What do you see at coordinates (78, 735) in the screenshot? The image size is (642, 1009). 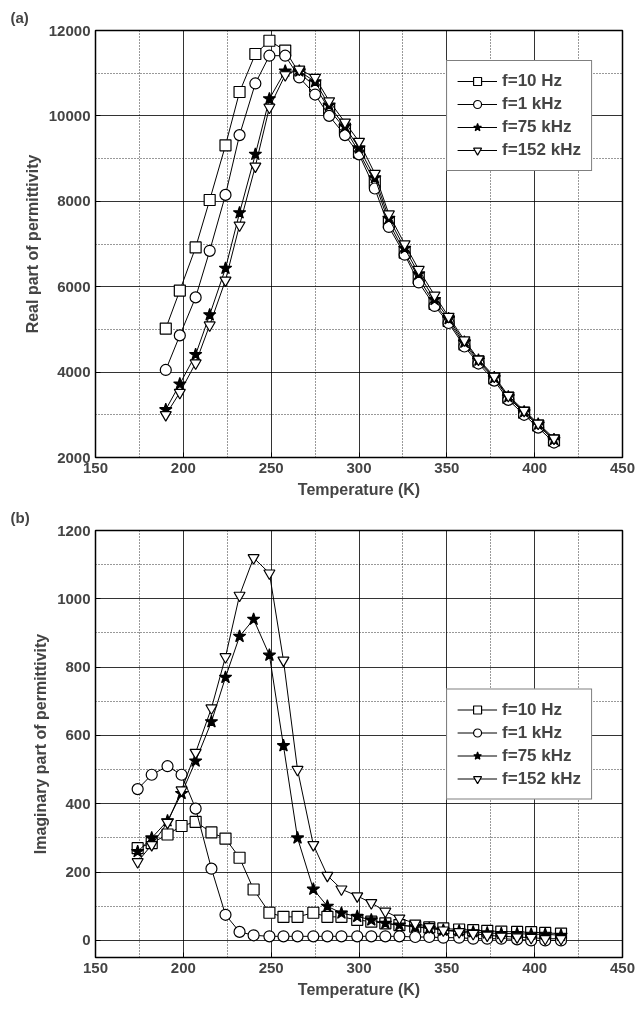 I see `y-tick-label: 600` at bounding box center [78, 735].